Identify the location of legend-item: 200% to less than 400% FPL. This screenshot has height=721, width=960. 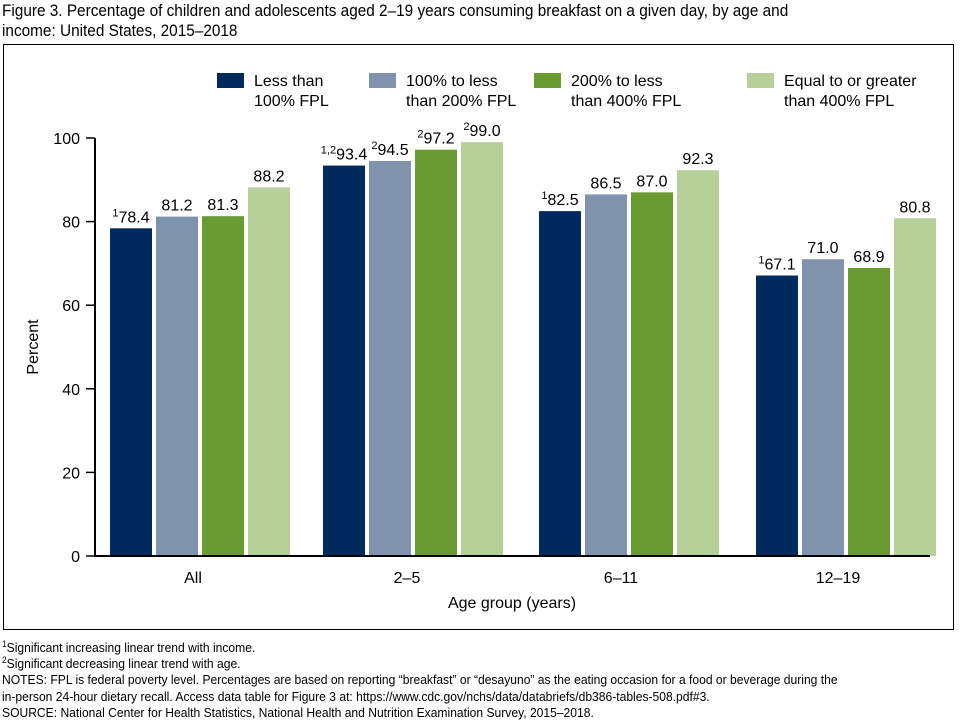
(607, 91).